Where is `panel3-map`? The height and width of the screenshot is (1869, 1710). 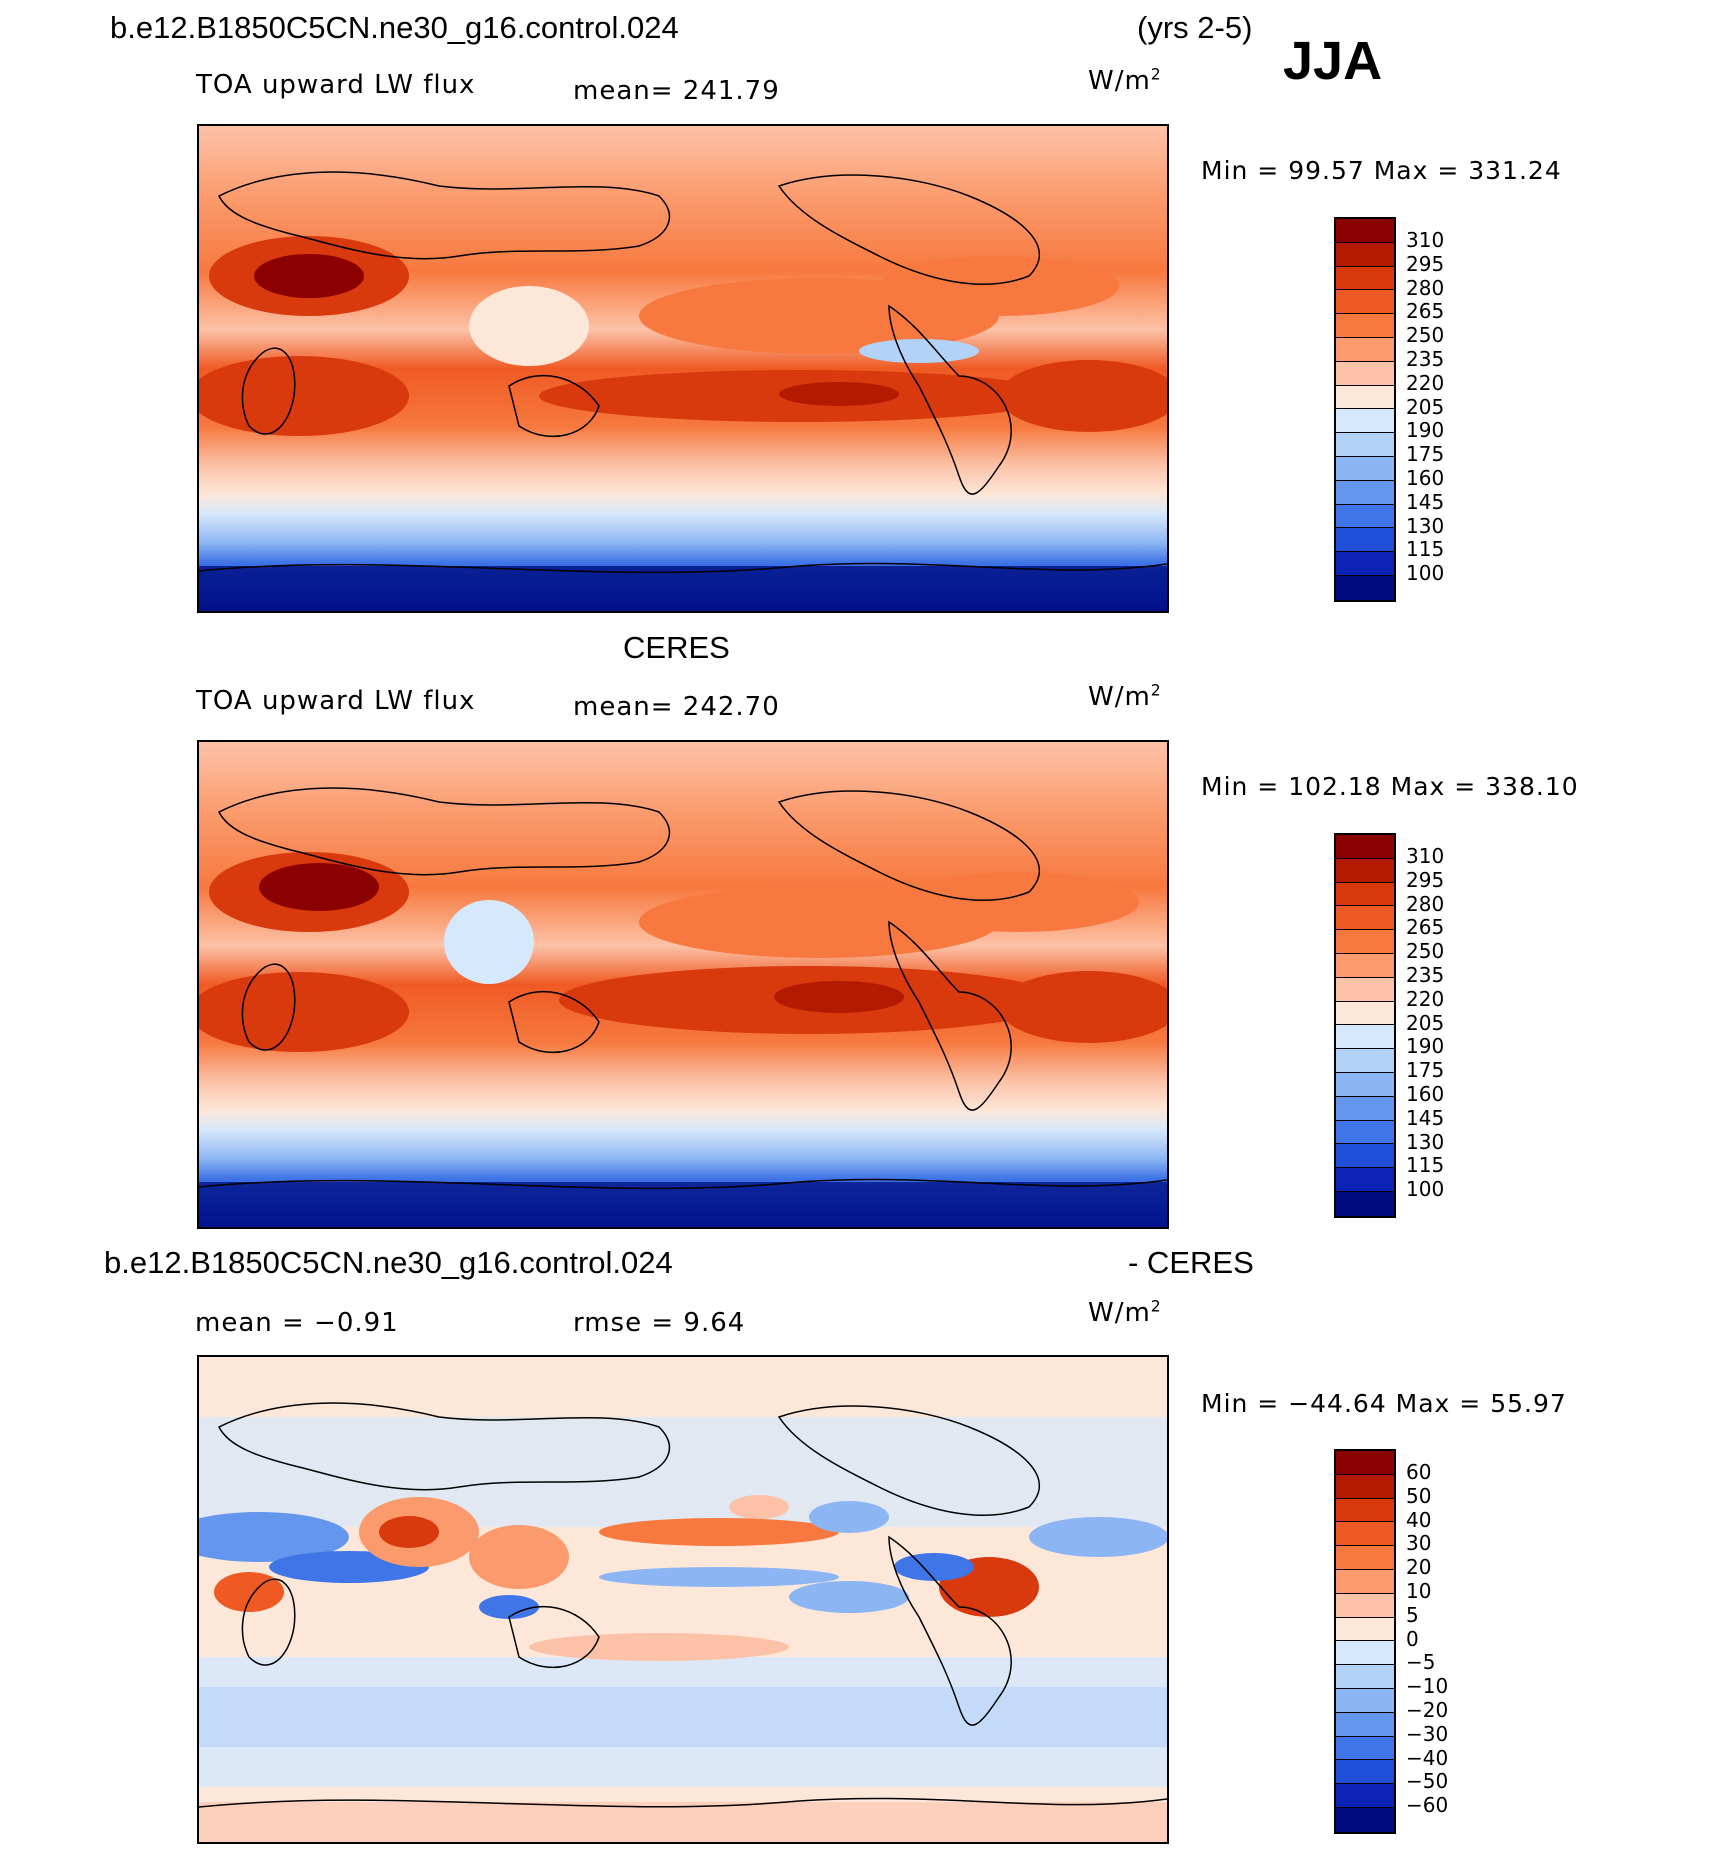
panel3-map is located at coordinates (683, 1599).